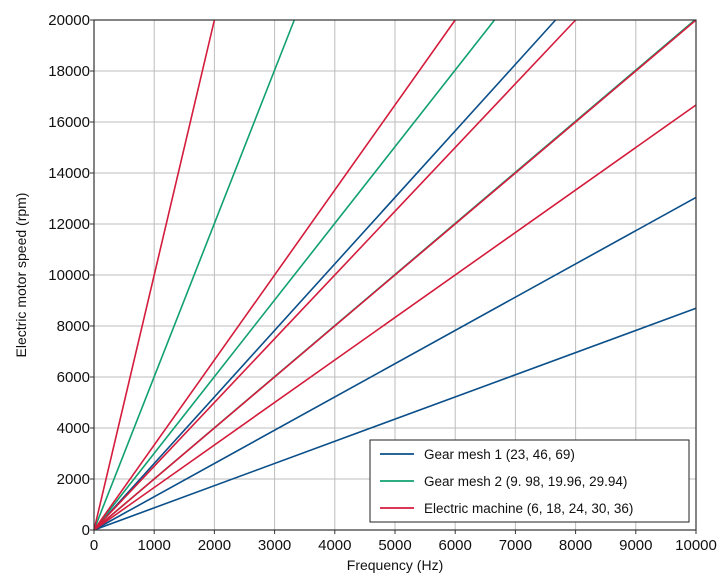 The image size is (722, 576). I want to click on y-tick-label: 12000, so click(69, 224).